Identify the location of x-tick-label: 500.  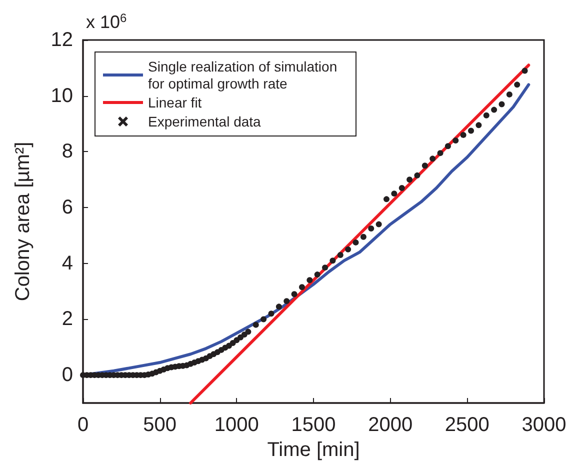
(160, 425).